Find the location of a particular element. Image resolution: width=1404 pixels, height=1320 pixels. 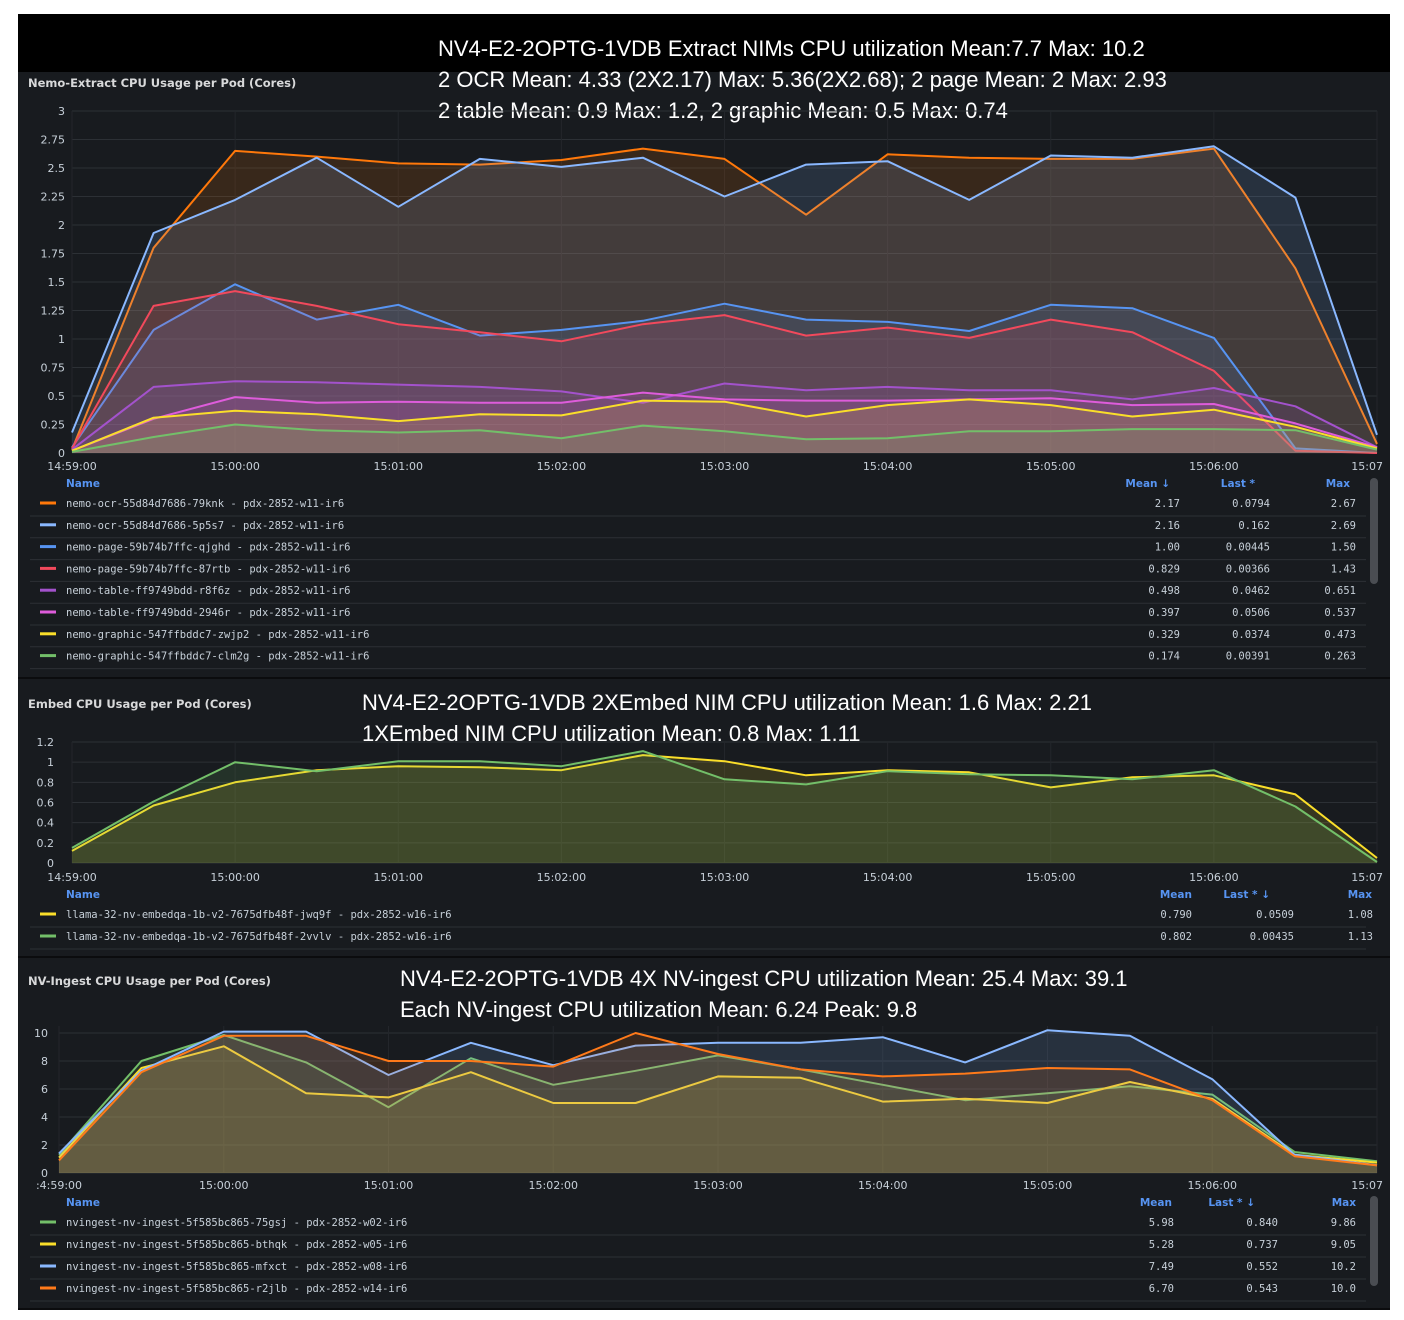

legend-last-value: 0.840 is located at coordinates (1262, 1223).